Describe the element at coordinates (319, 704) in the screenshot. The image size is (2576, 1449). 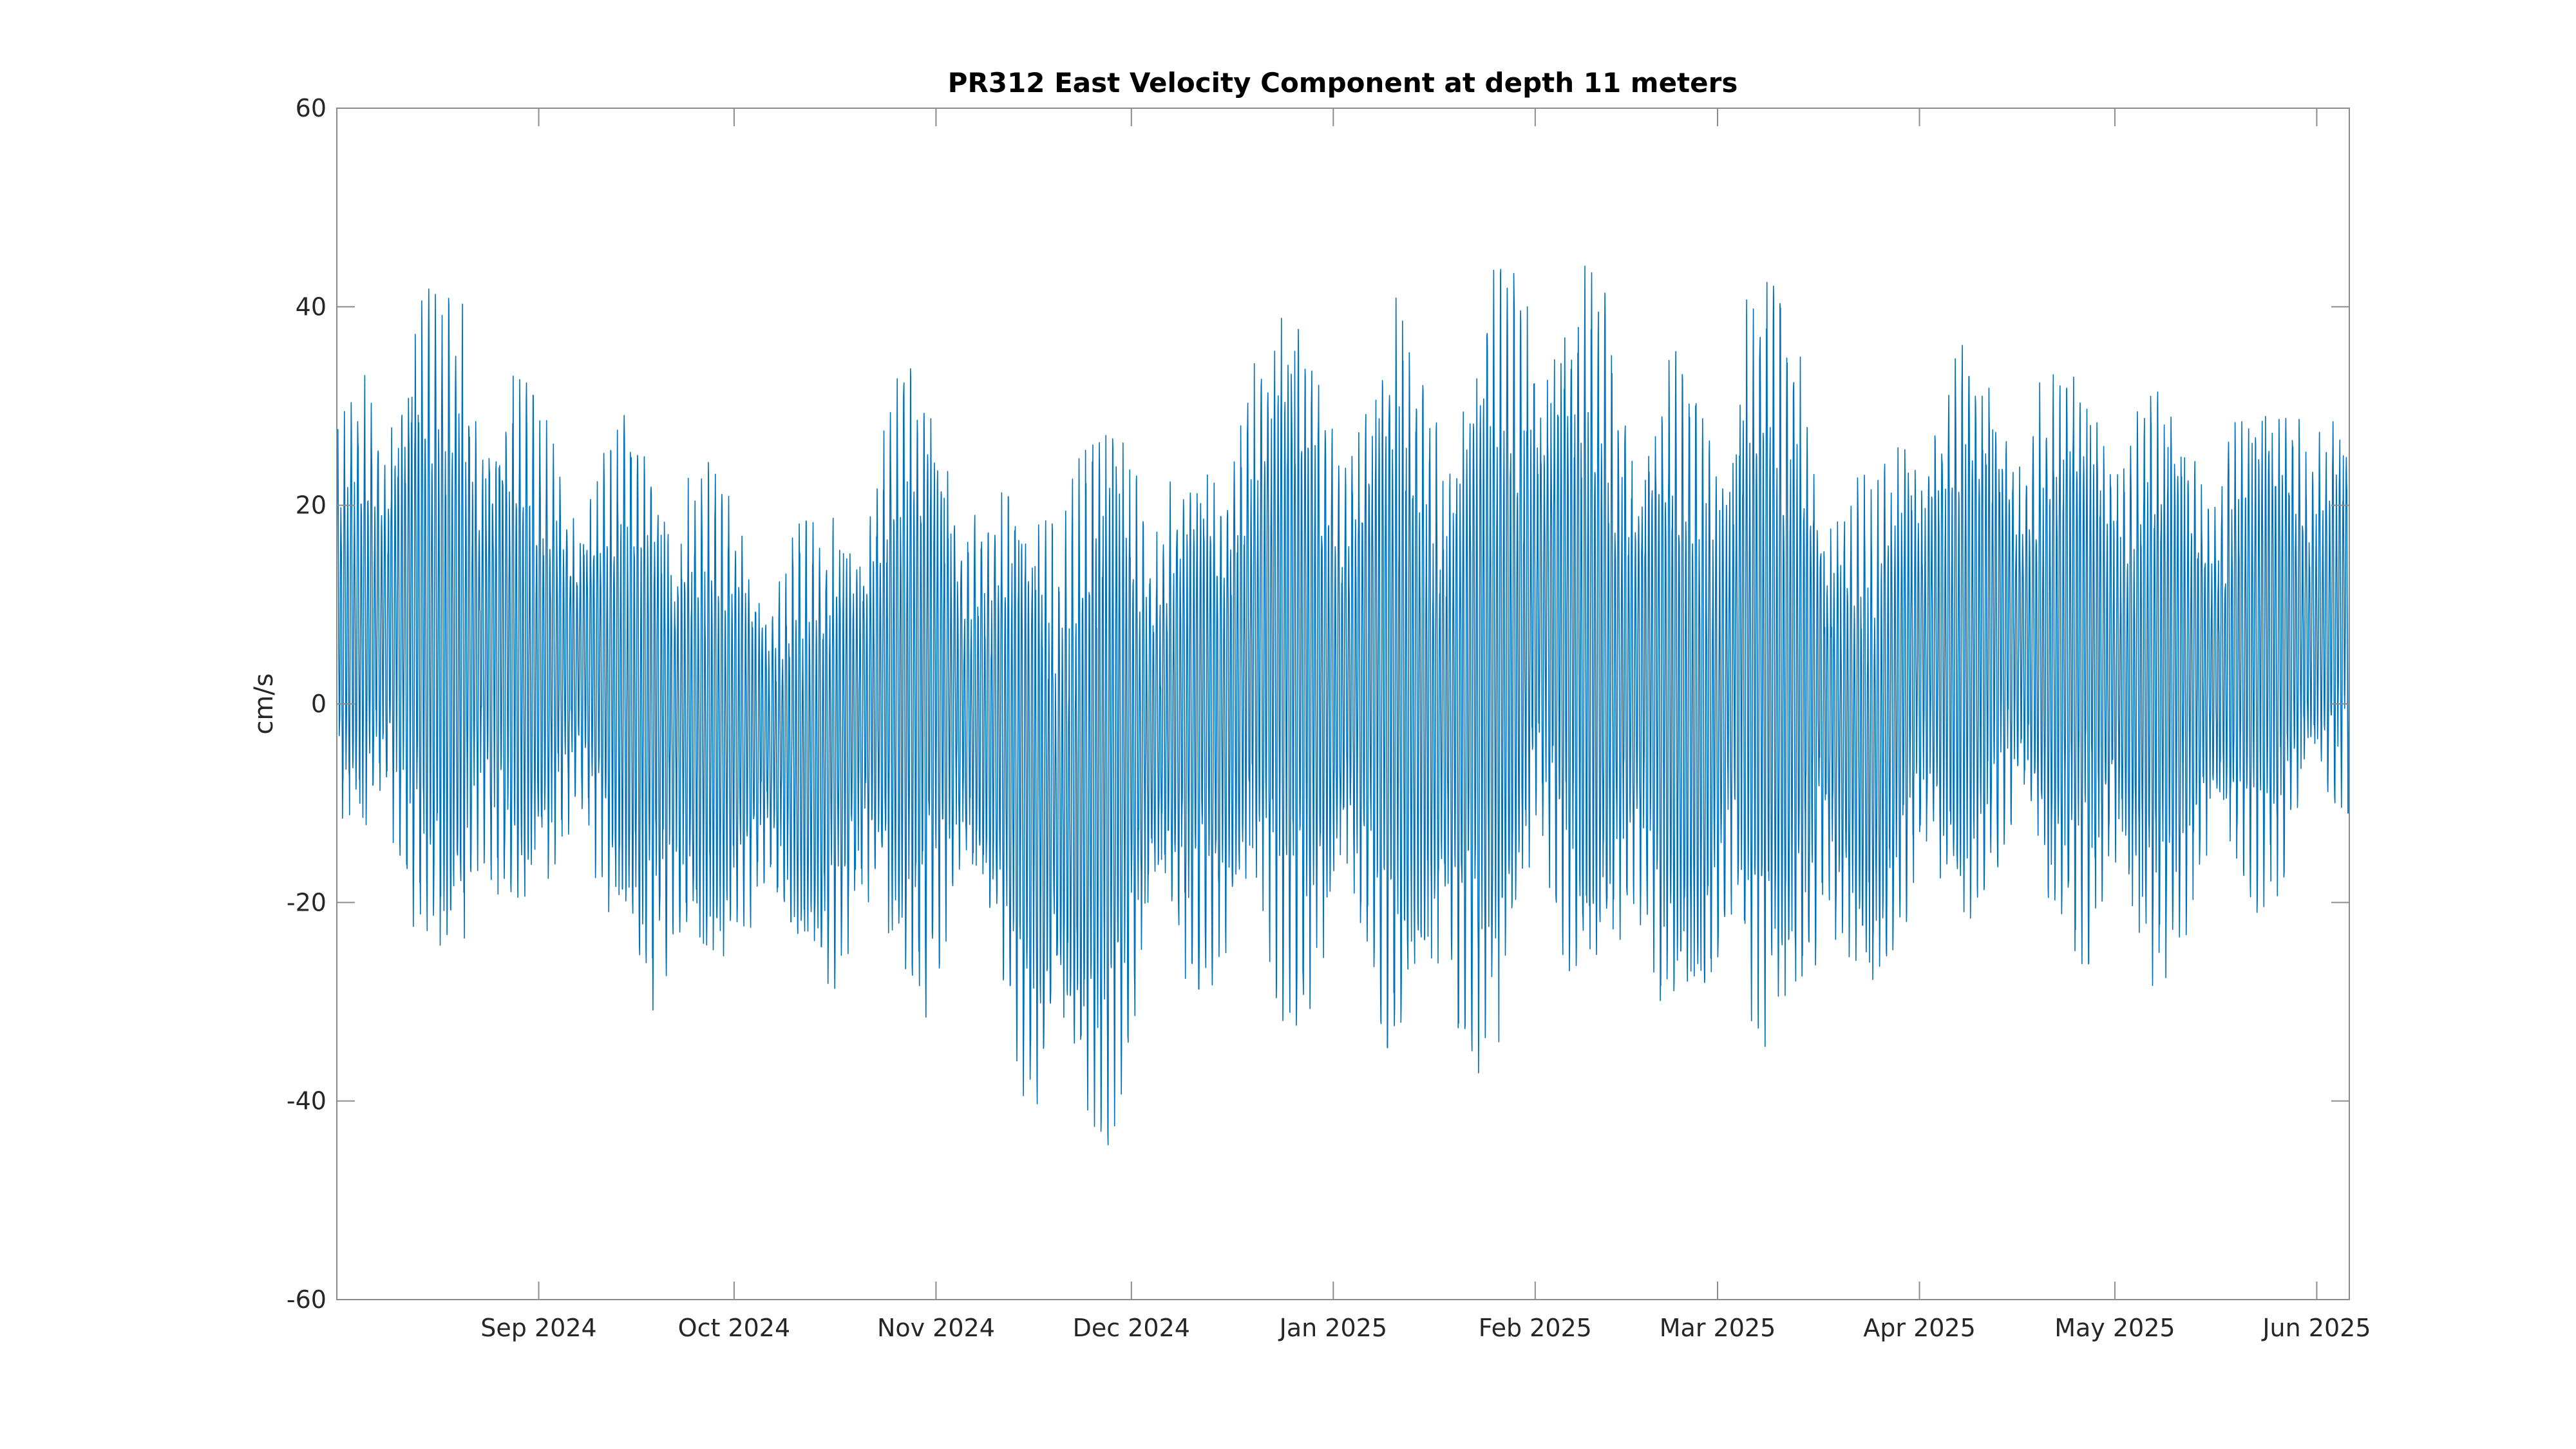
I see `y-tick-label: 0` at that location.